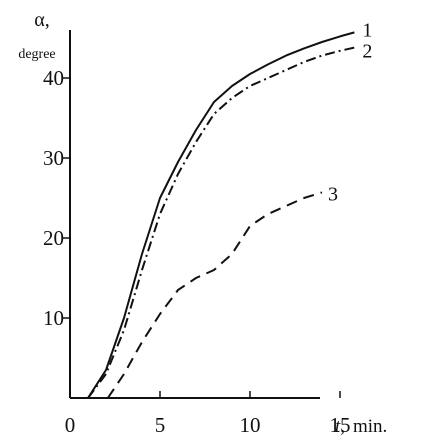  I want to click on y-tick-label: 30, so click(53, 158).